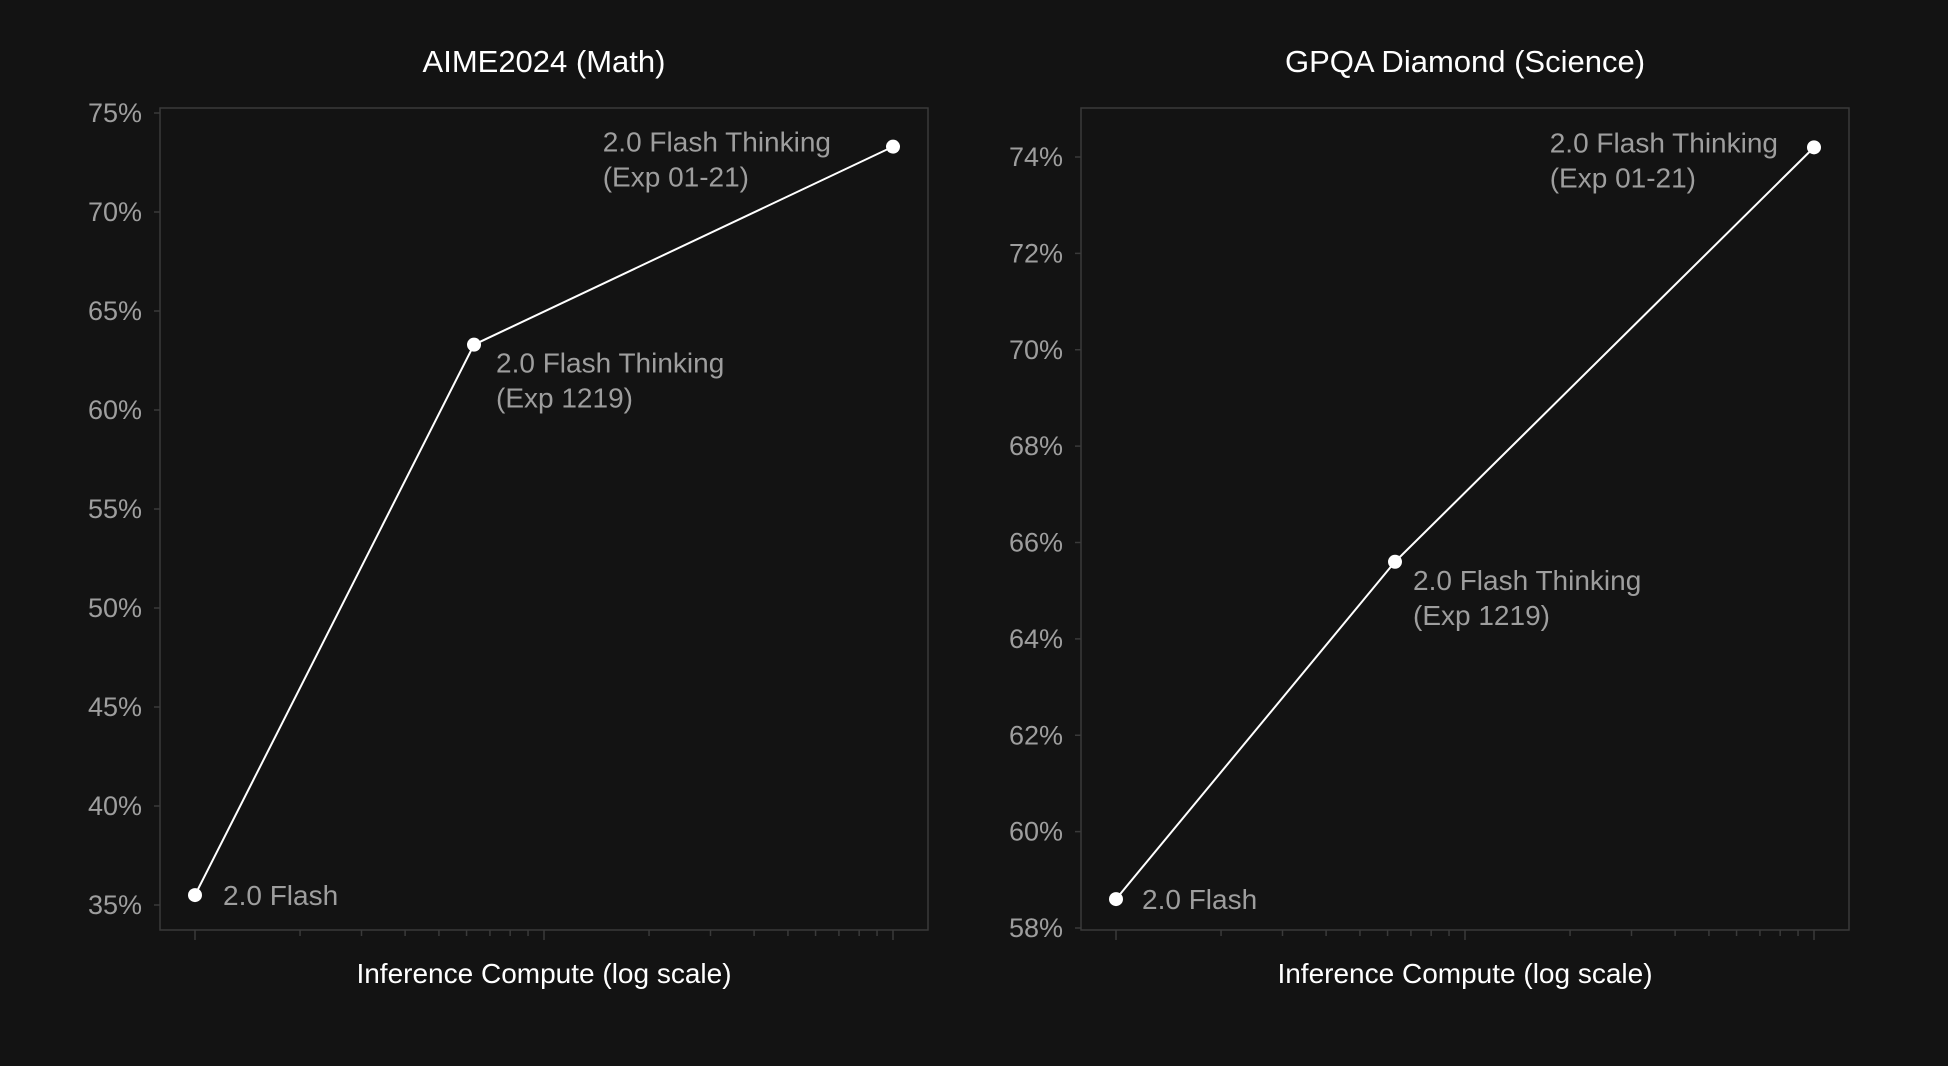 The width and height of the screenshot is (1948, 1066). I want to click on y-tick-label: 74%, so click(1036, 157).